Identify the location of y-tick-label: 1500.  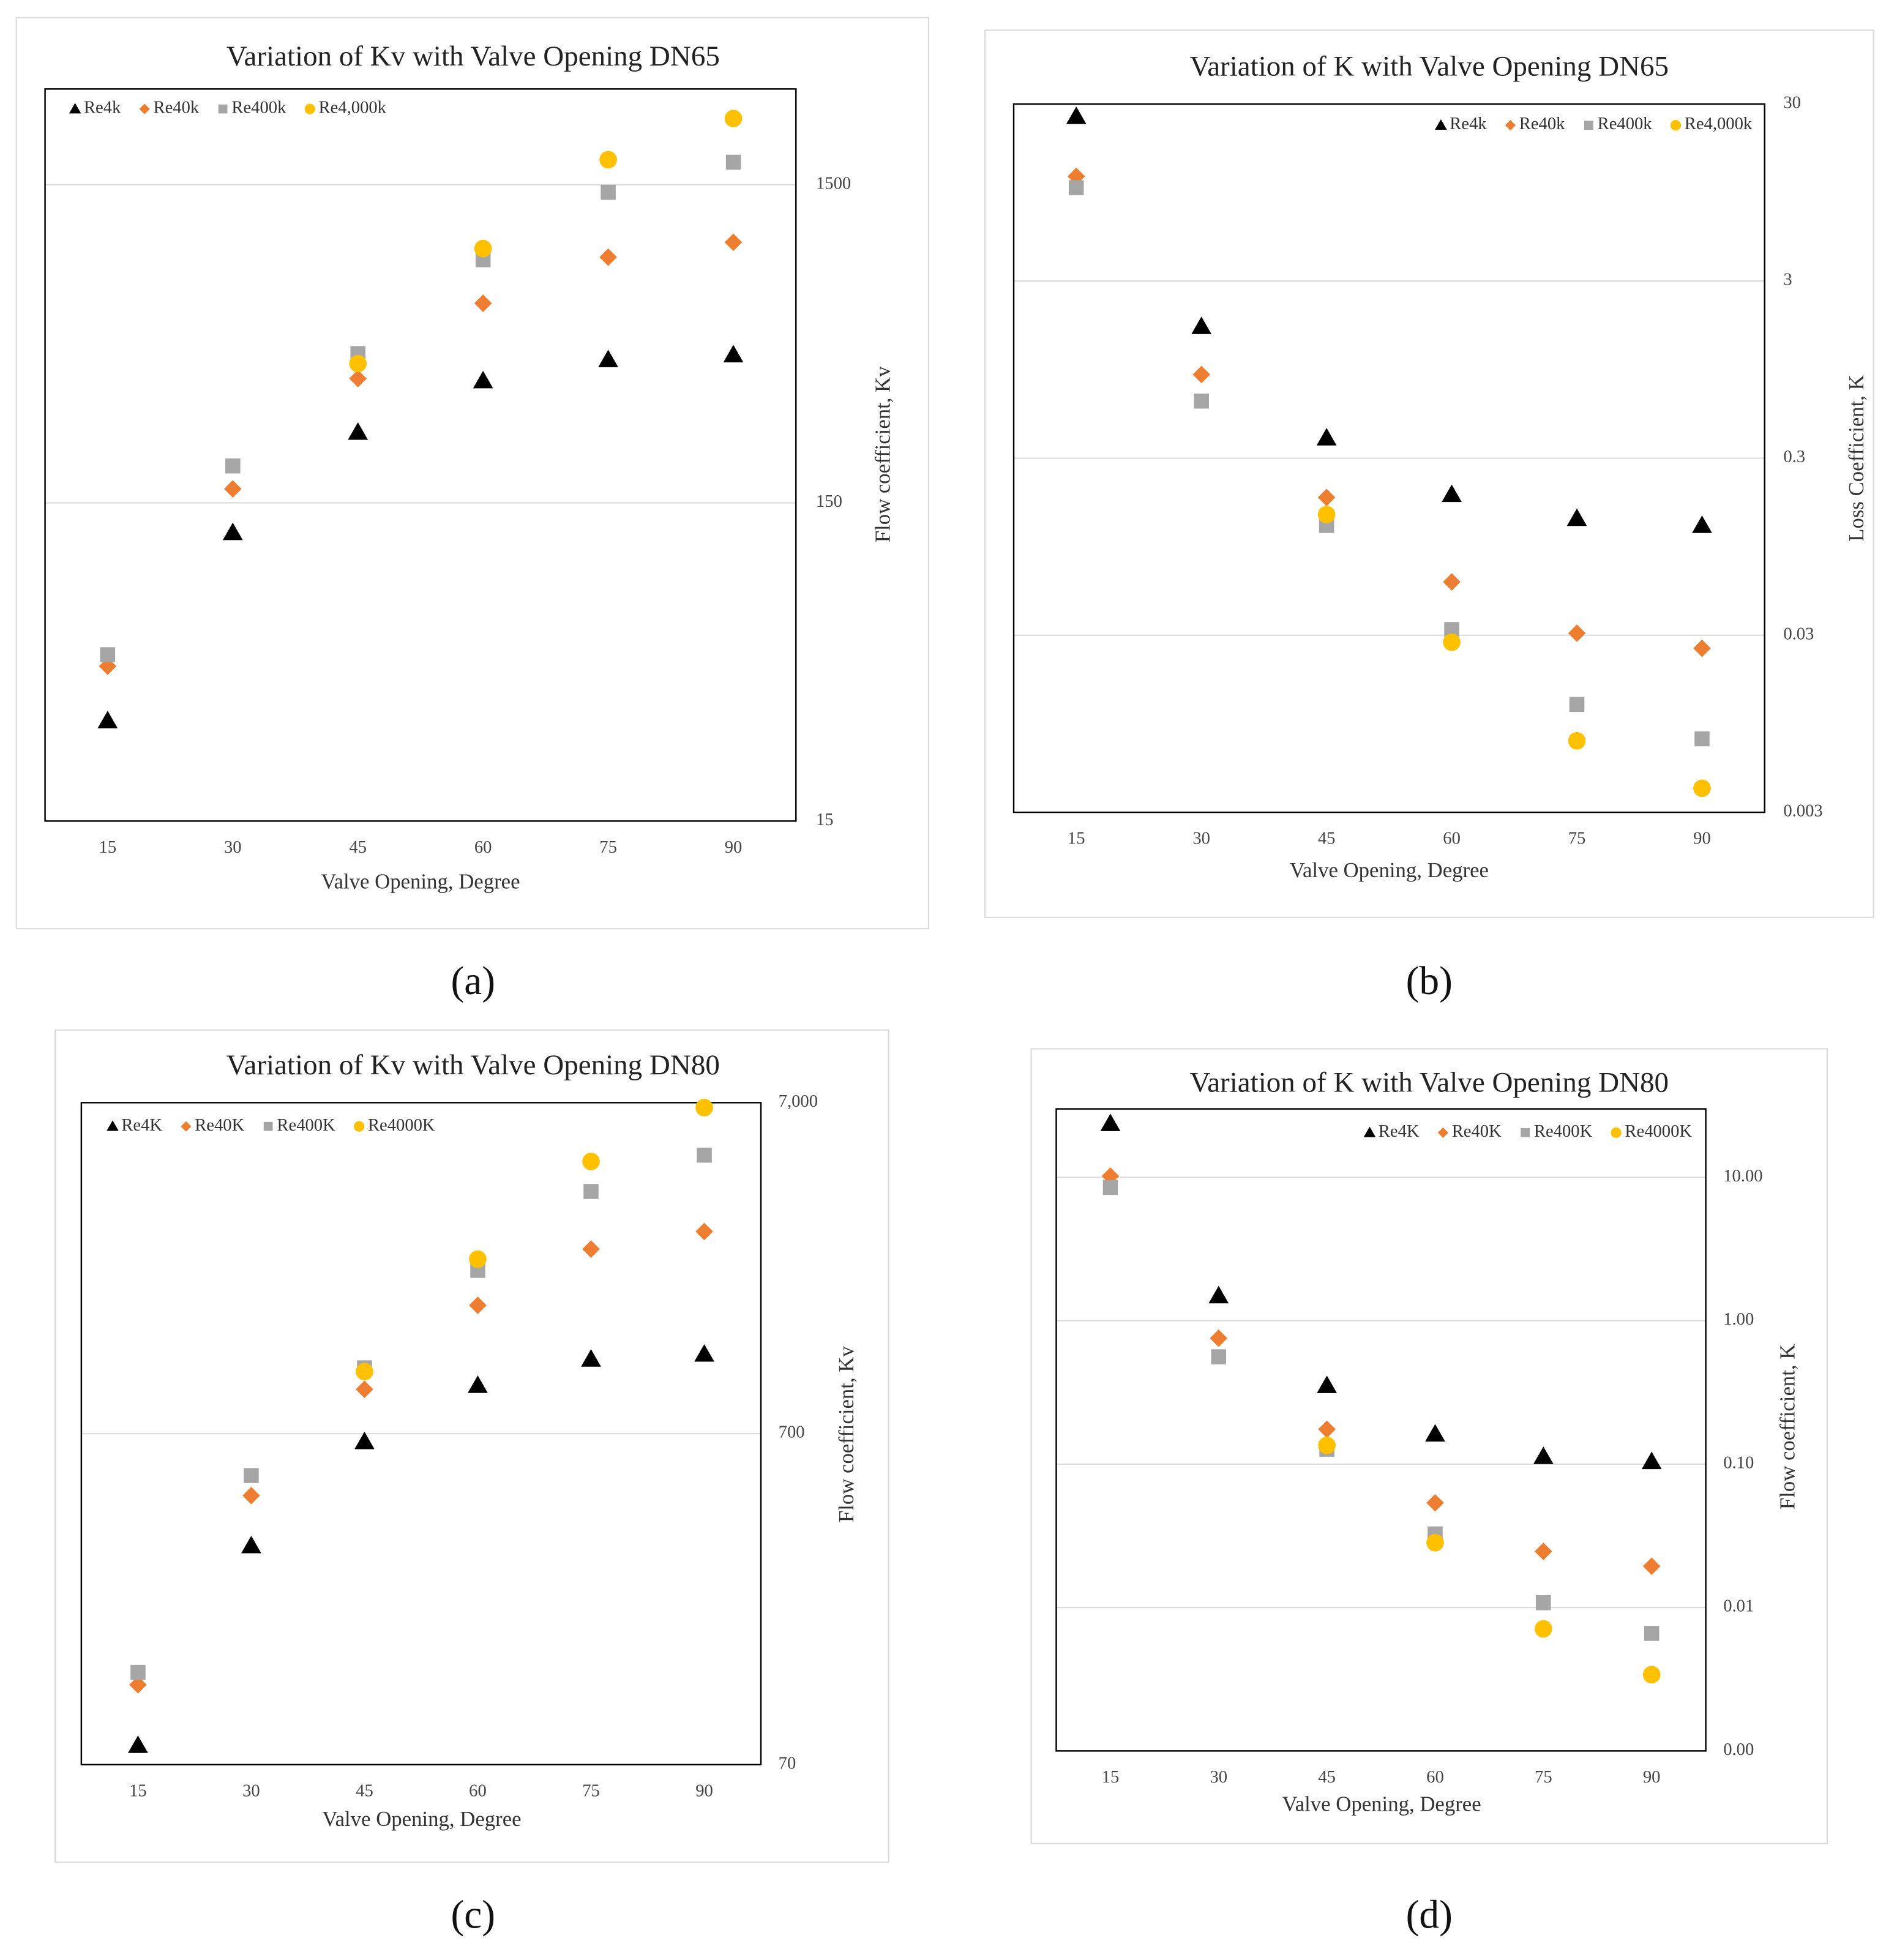
(833, 183).